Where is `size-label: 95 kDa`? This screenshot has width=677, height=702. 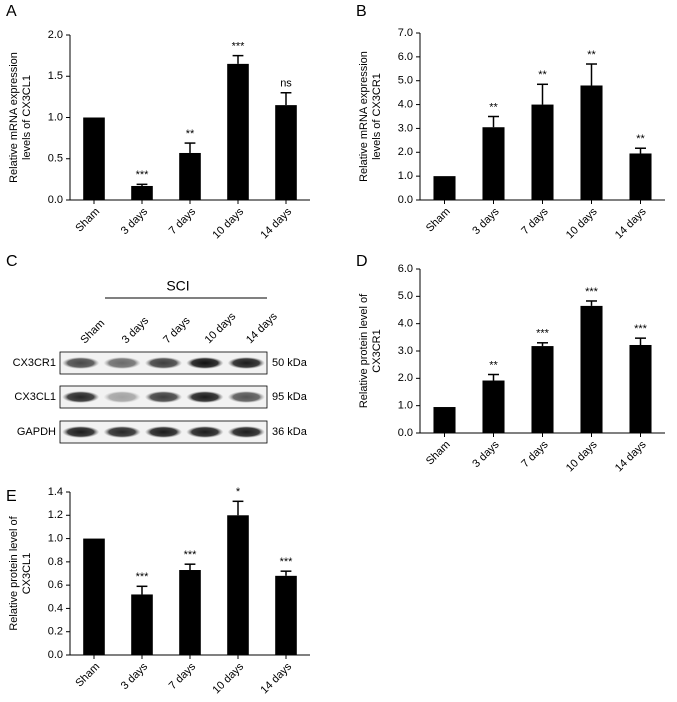 size-label: 95 kDa is located at coordinates (290, 397).